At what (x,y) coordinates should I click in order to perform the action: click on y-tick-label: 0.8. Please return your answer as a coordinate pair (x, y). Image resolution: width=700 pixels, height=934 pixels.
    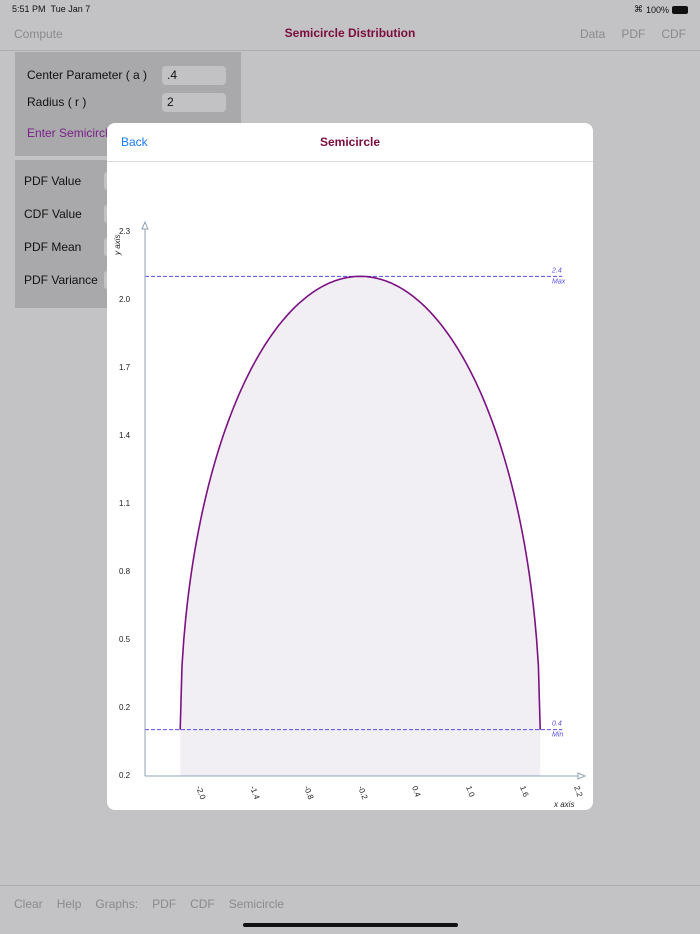
    Looking at the image, I should click on (125, 571).